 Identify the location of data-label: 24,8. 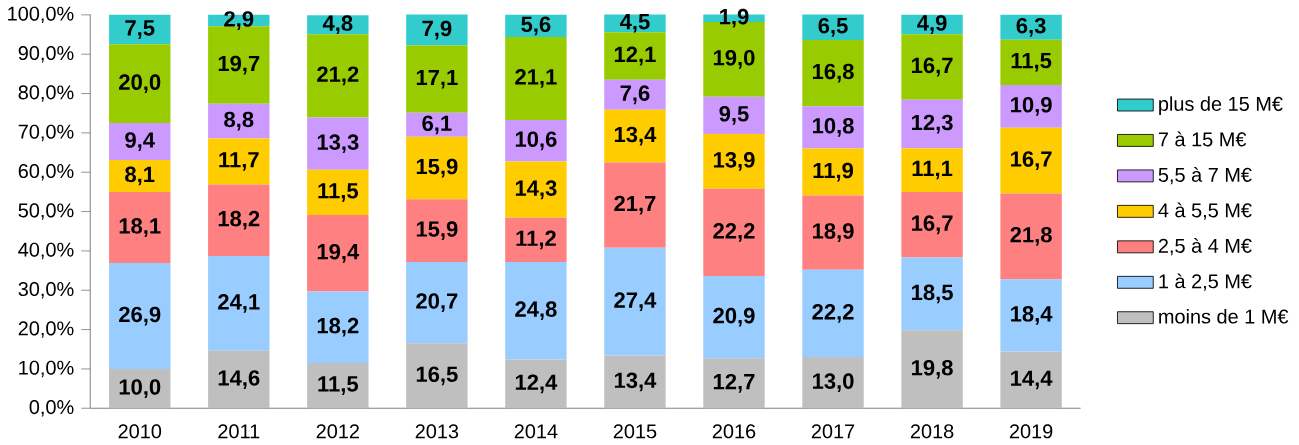
(536, 311).